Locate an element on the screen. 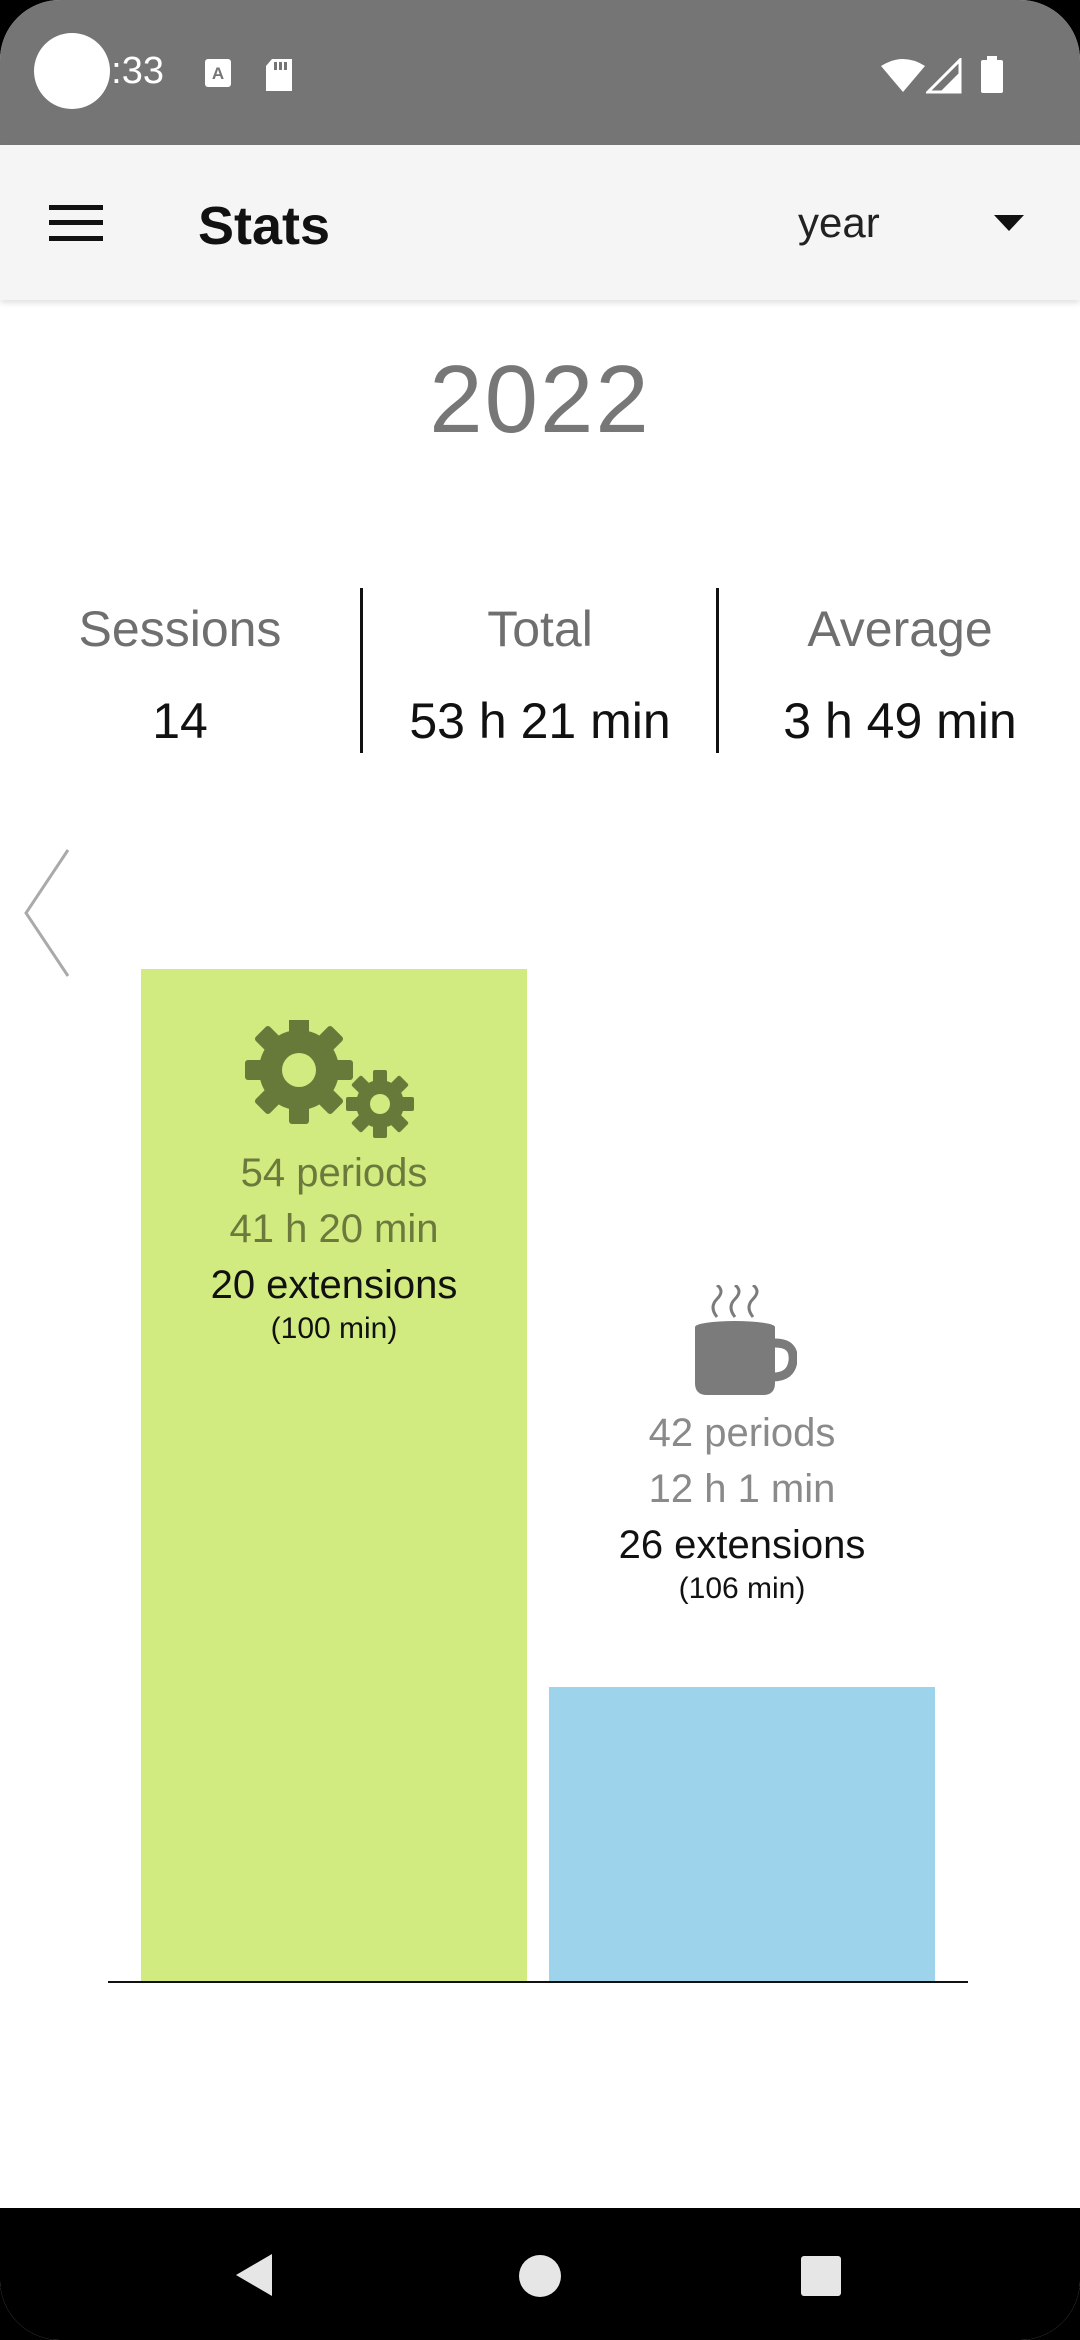  gears-icon is located at coordinates (329, 1077).